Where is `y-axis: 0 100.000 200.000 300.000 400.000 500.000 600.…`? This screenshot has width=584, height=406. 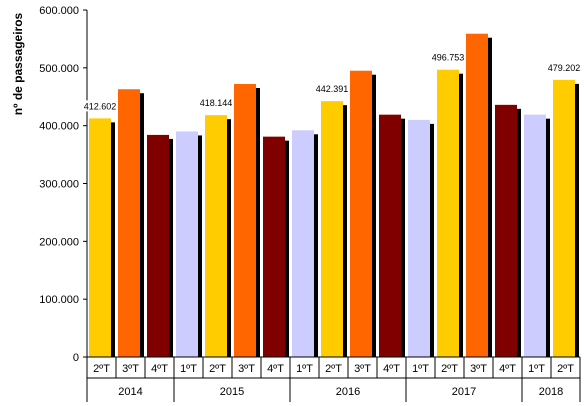
y-axis: 0 100.000 200.000 300.000 400.000 500.000 600.… is located at coordinates (63, 184).